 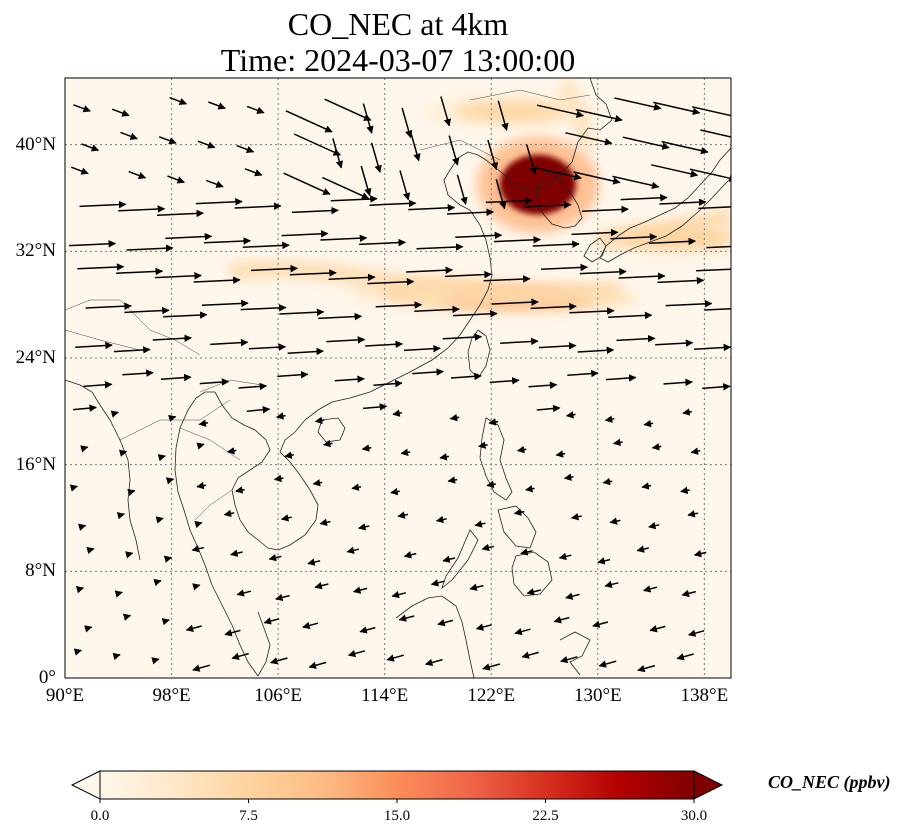 I want to click on colorbar-extend-min, so click(x=85, y=785).